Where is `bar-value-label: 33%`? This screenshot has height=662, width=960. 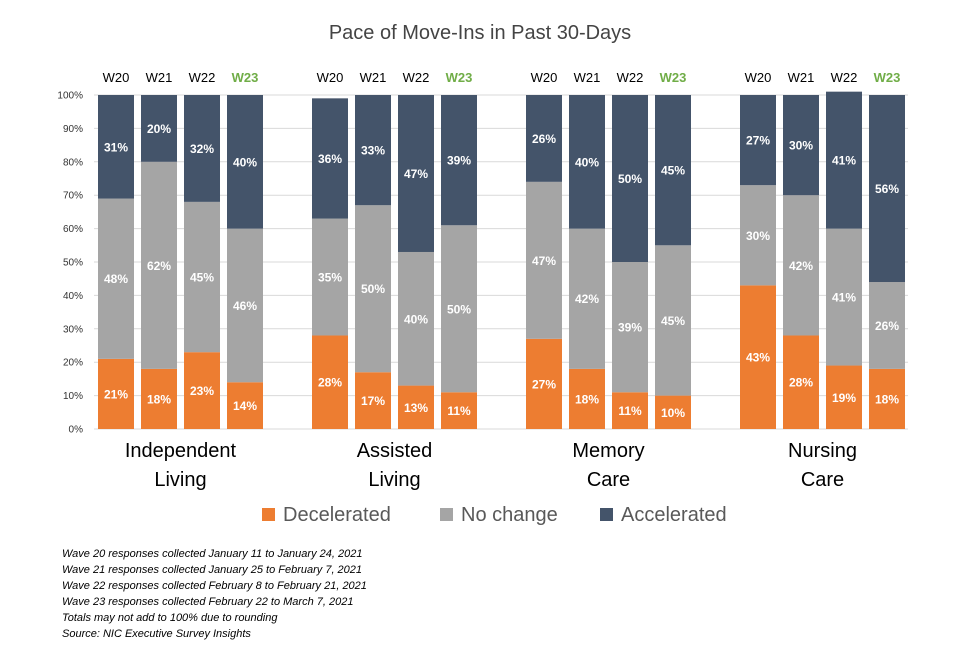
bar-value-label: 33% is located at coordinates (373, 151).